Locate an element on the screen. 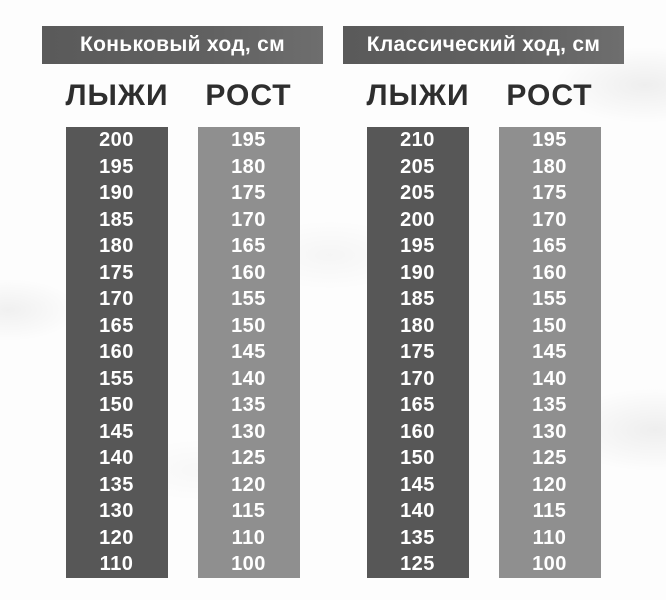  section-classic-column-labels: ЛЫЖИ РОСТ is located at coordinates (483, 95).